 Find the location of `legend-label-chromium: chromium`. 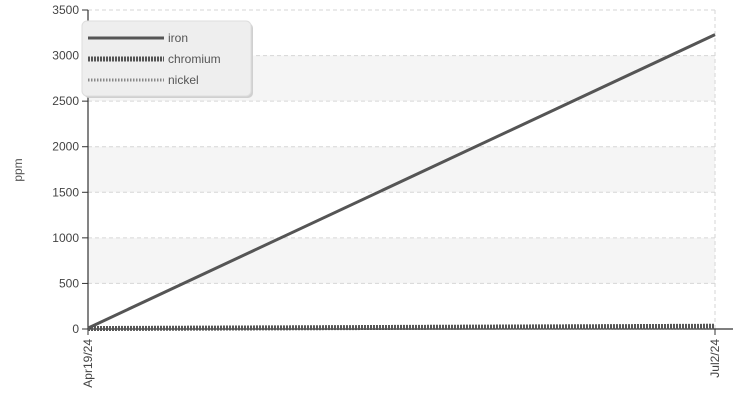

legend-label-chromium: chromium is located at coordinates (194, 59).